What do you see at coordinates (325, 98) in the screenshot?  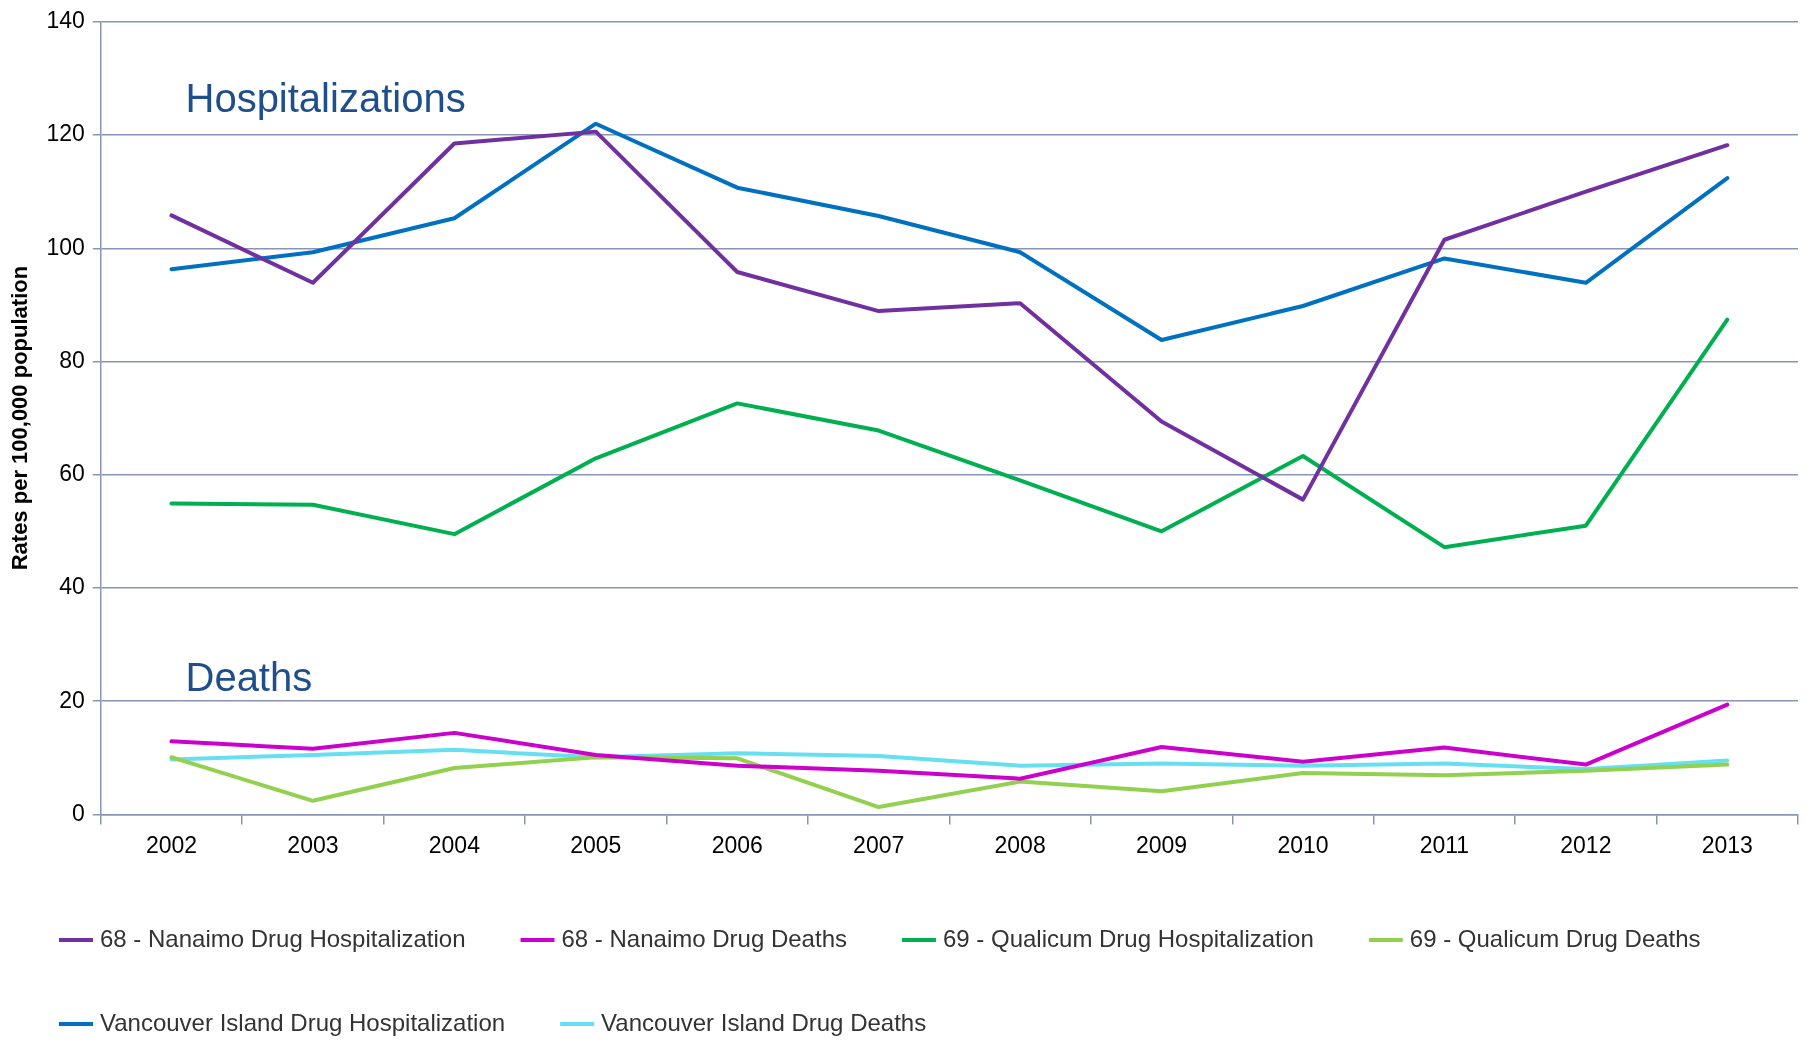 I see `annotation: Hospitalizations` at bounding box center [325, 98].